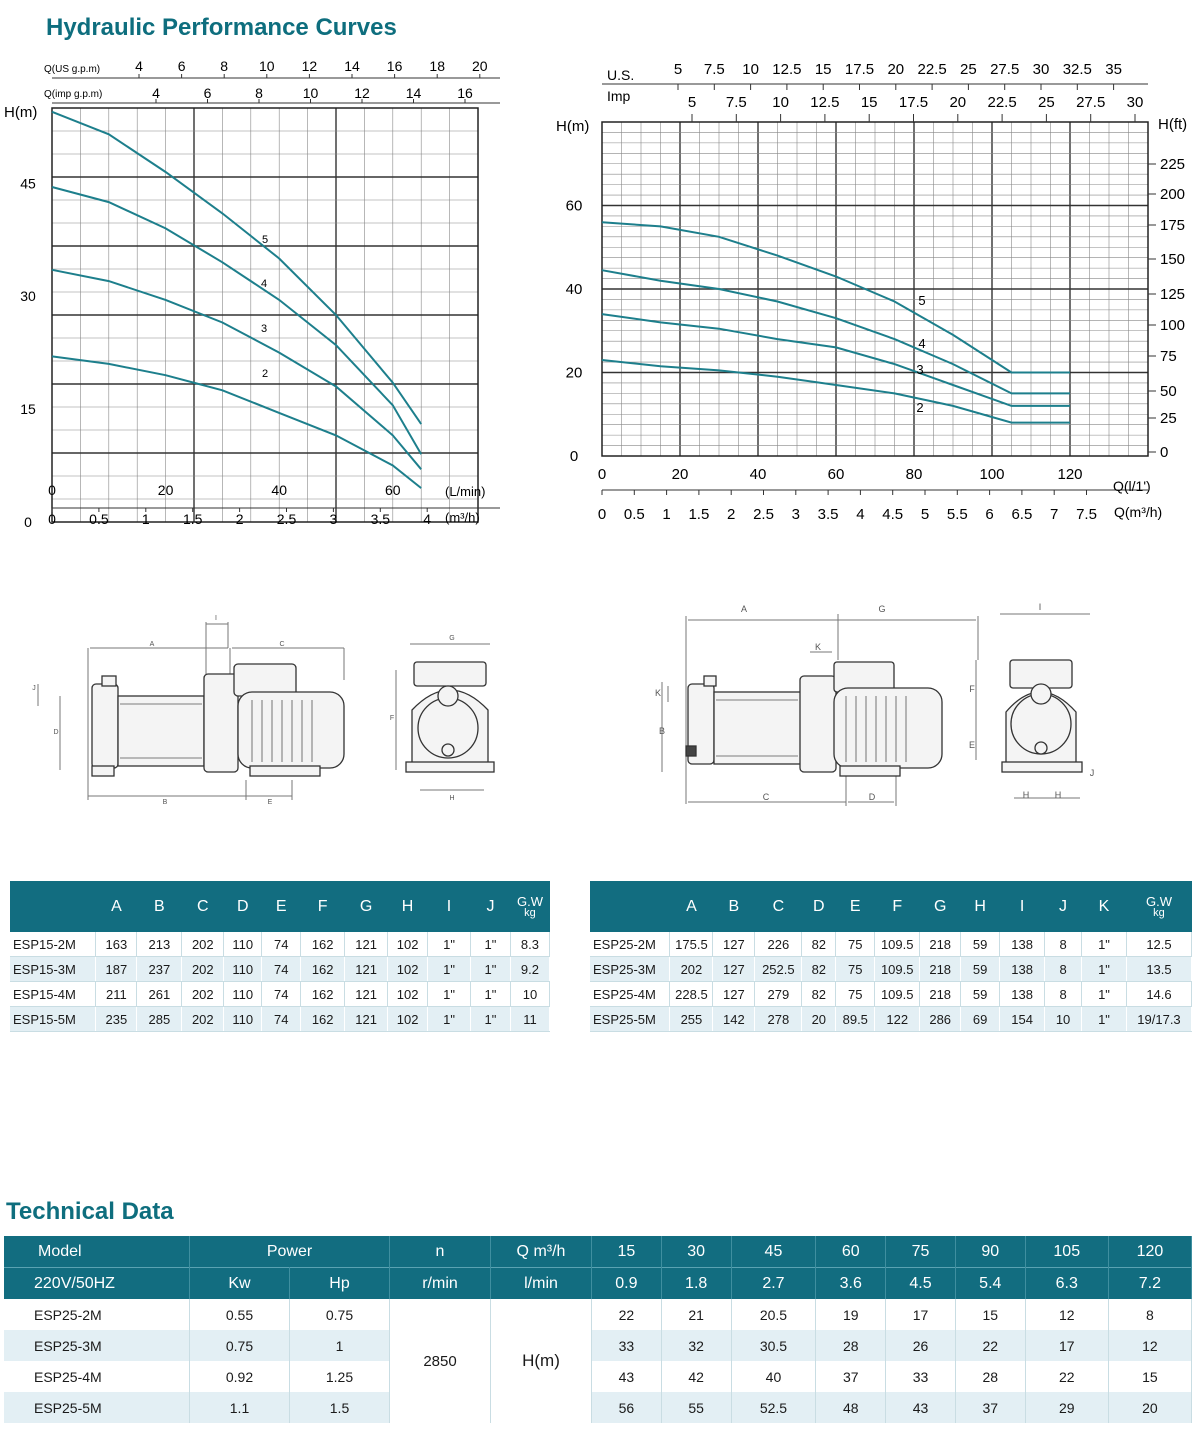 This screenshot has width=1200, height=1447. I want to click on esp25-plot-frame, so click(875, 289).